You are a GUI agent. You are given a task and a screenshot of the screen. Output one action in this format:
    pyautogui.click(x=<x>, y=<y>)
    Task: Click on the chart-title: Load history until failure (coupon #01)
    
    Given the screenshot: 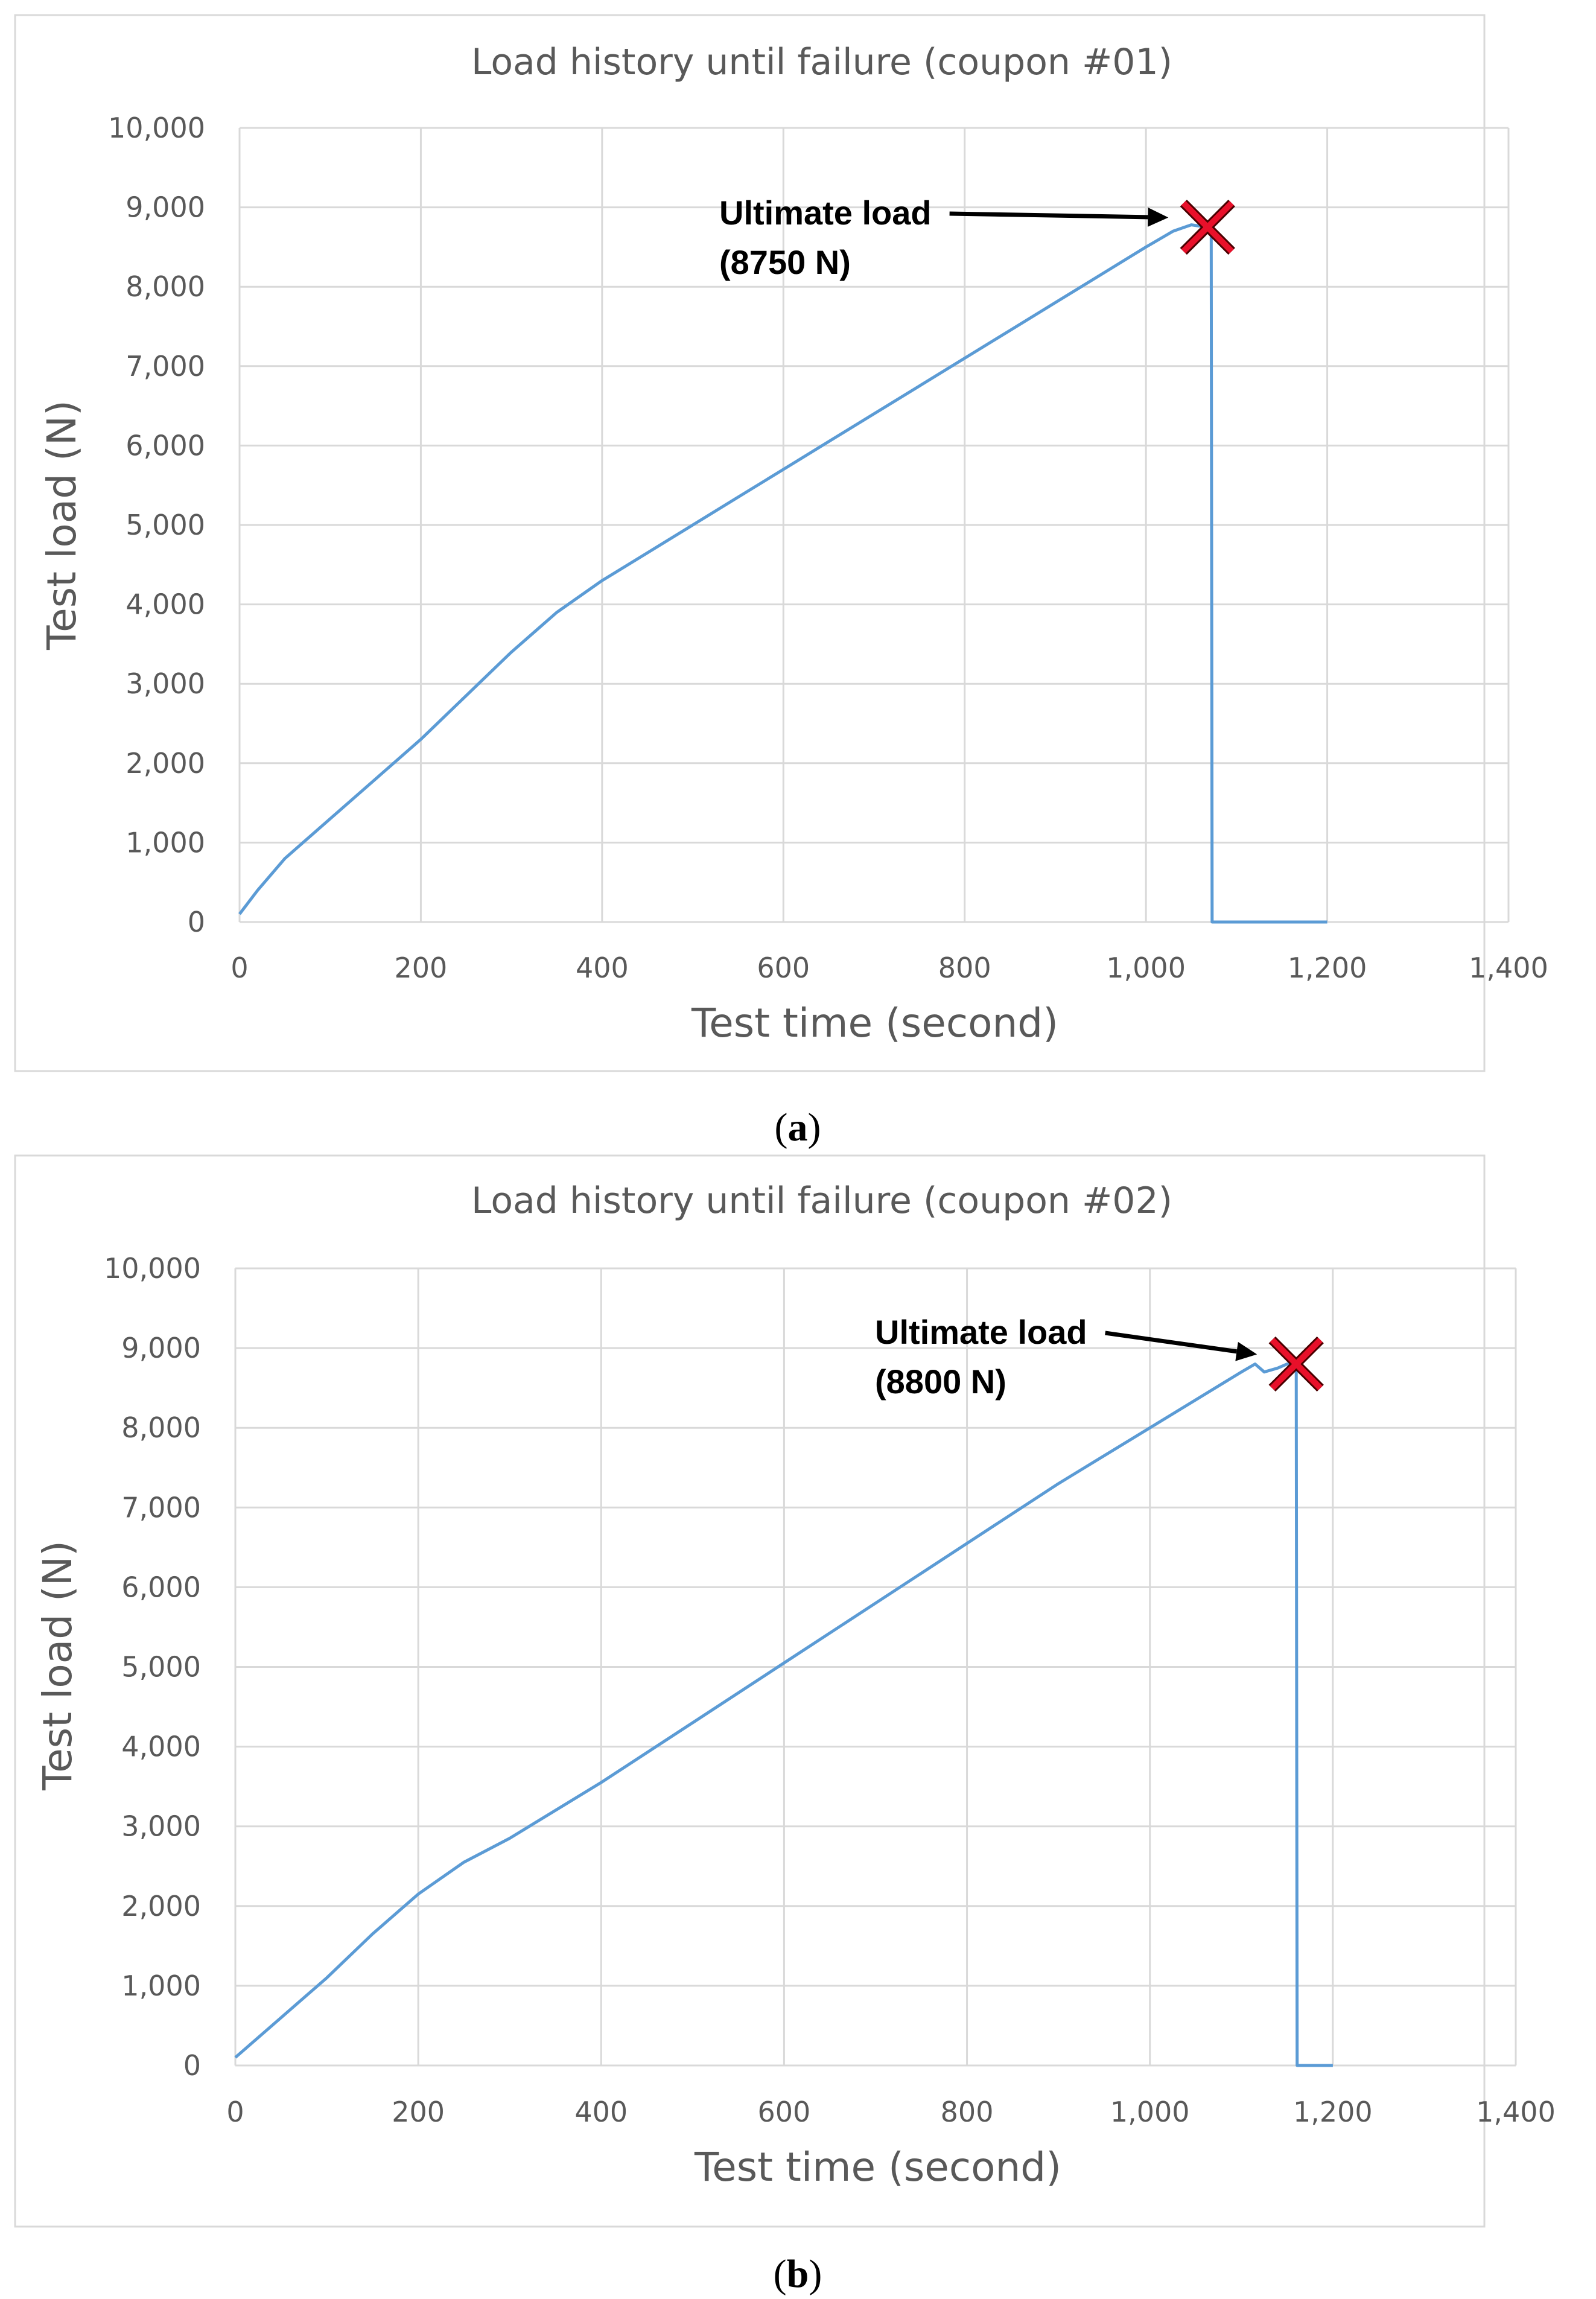 What is the action you would take?
    pyautogui.click(x=822, y=62)
    